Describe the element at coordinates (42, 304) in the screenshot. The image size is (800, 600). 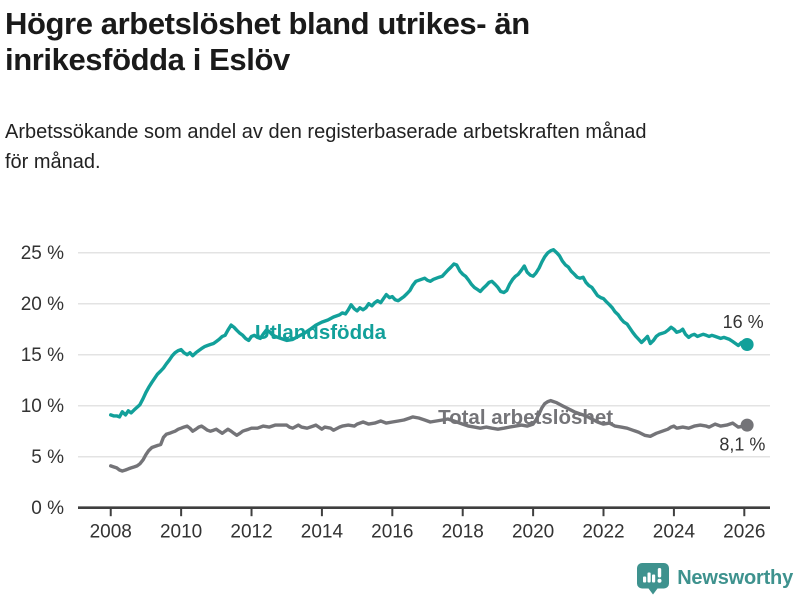
I see `y-tick-label: 20 %` at that location.